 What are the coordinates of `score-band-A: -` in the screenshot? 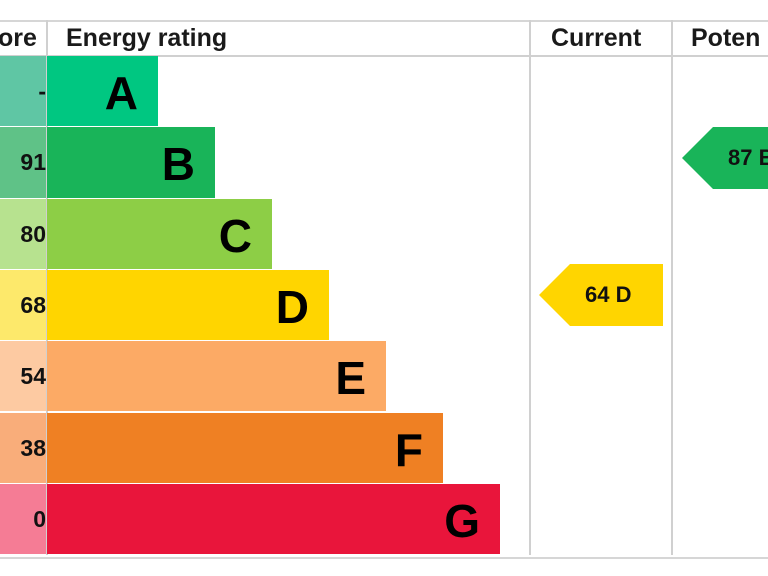 It's located at (23, 91).